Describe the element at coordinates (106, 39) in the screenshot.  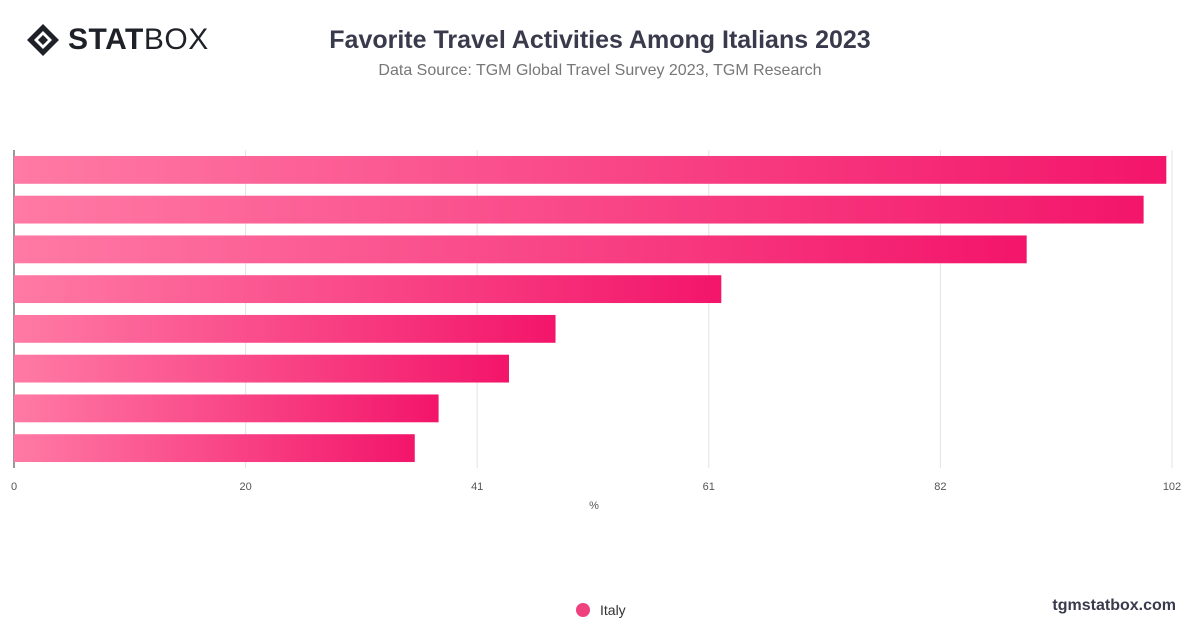
I see `logo-text-bold: STAT` at that location.